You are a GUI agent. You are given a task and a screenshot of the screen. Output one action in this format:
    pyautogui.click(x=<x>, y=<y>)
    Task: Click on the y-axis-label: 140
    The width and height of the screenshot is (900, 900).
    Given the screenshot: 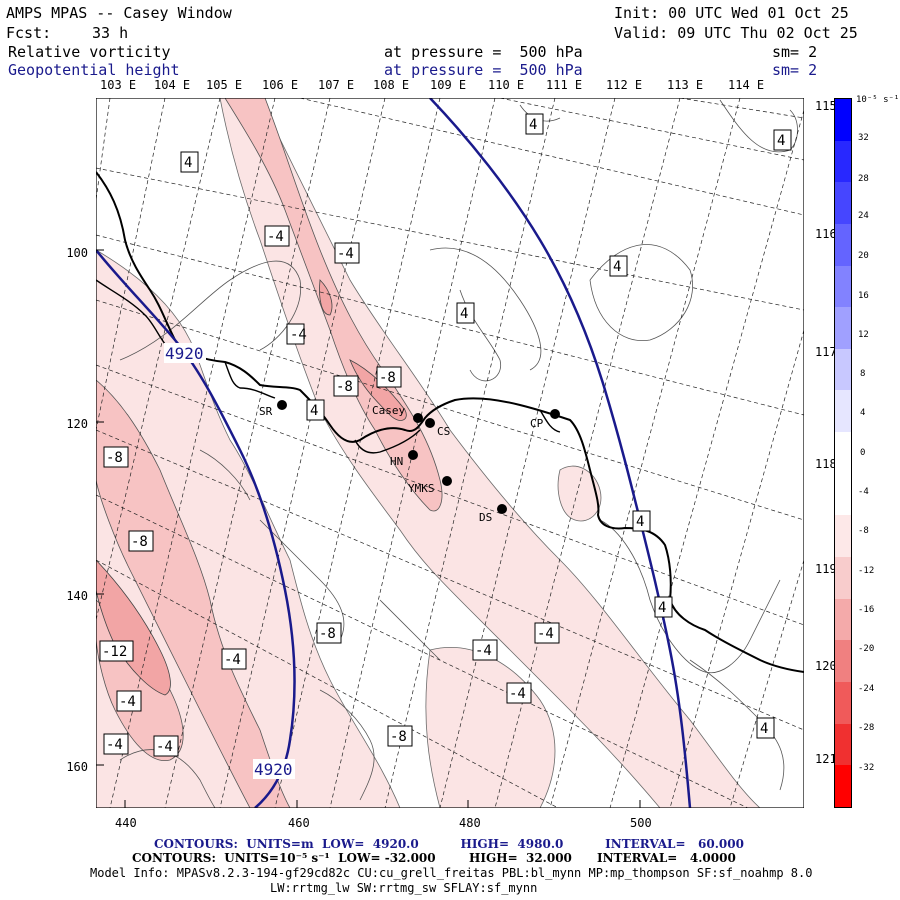 What is the action you would take?
    pyautogui.click(x=77, y=596)
    